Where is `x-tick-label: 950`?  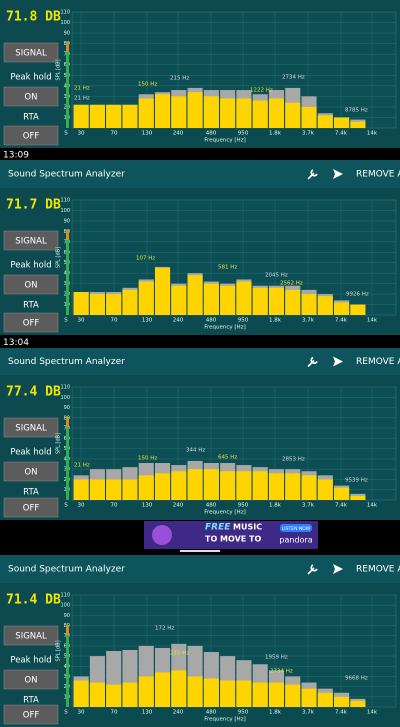
x-tick-label: 950 is located at coordinates (243, 134).